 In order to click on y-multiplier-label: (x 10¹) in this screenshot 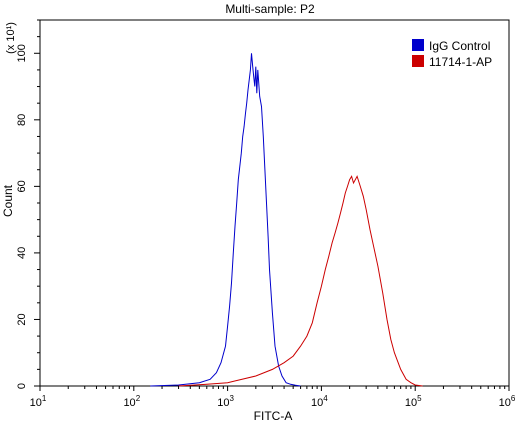, I will do `click(11, 38)`.